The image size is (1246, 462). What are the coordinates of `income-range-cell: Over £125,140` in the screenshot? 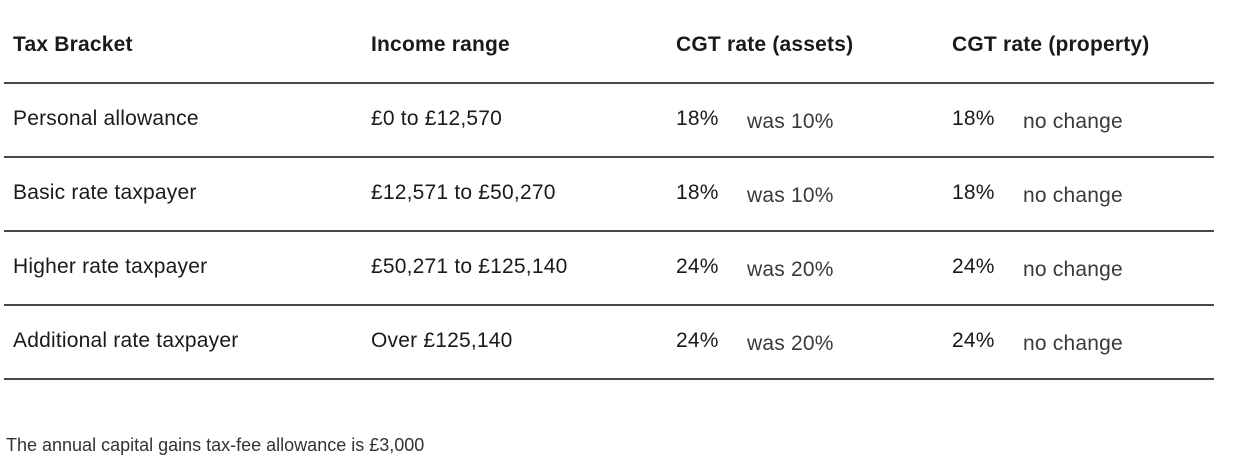 It's located at (442, 340).